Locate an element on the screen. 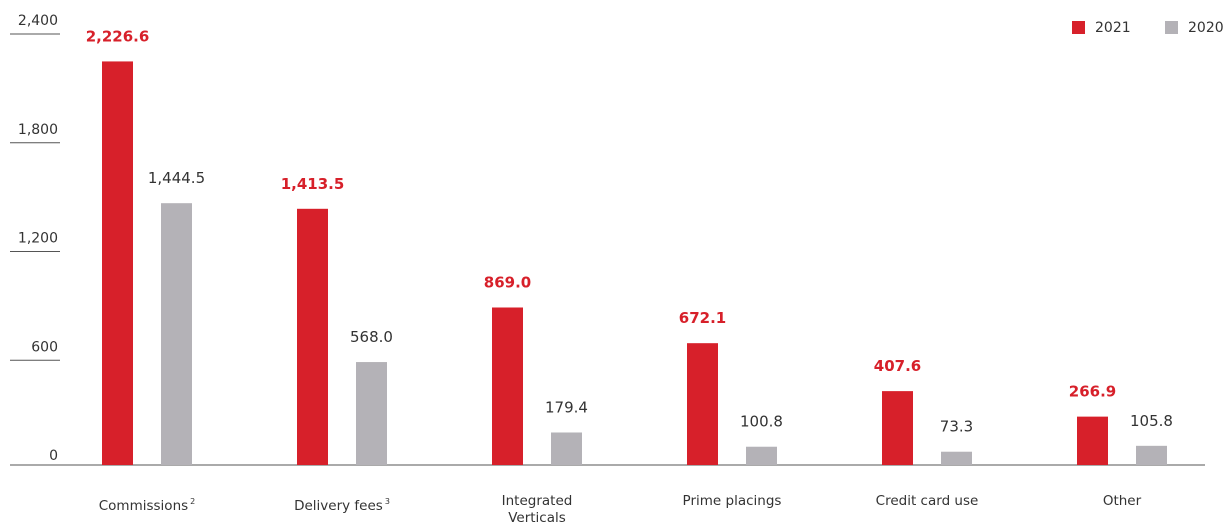  x-tick-label: Delivery fees 3 is located at coordinates (342, 504).